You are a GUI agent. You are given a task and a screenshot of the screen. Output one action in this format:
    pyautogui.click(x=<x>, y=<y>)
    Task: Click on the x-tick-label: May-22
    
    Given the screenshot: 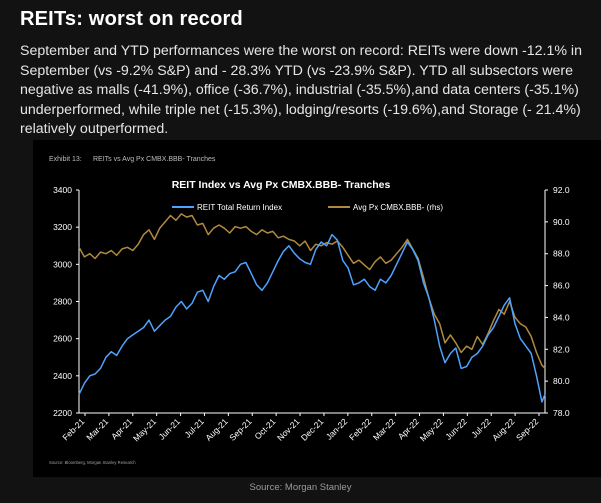 What is the action you would take?
    pyautogui.click(x=431, y=429)
    